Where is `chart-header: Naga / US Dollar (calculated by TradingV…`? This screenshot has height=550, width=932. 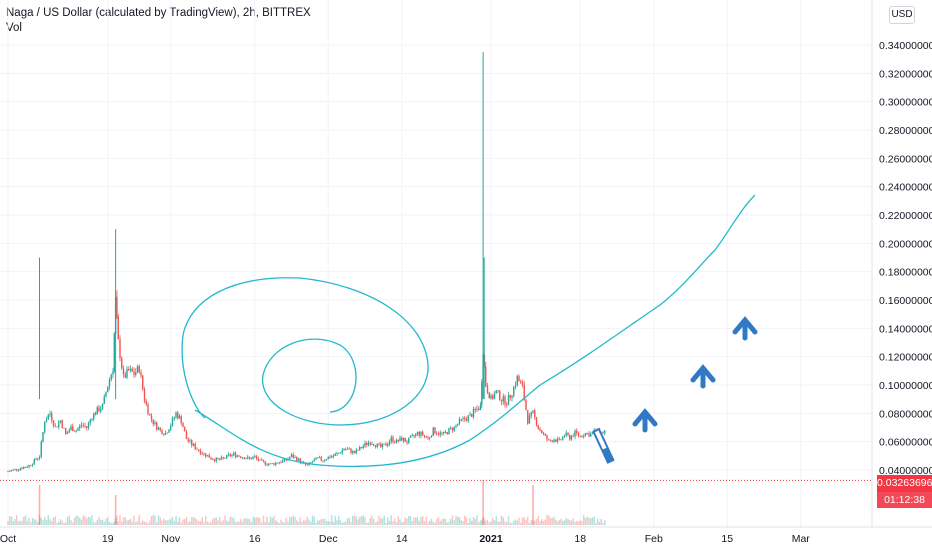
chart-header: Naga / US Dollar (calculated by TradingV… is located at coordinates (158, 21).